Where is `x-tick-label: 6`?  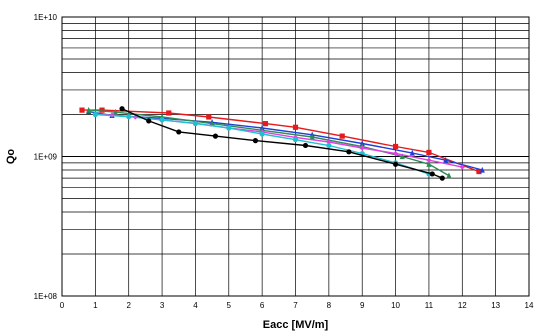 x-tick-label: 6 is located at coordinates (262, 305).